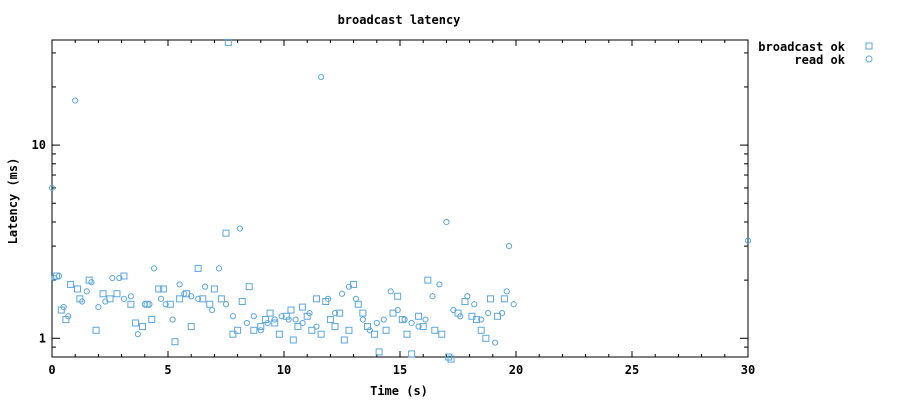 This screenshot has width=900, height=400. What do you see at coordinates (748, 370) in the screenshot?
I see `x-tick-label: 30` at bounding box center [748, 370].